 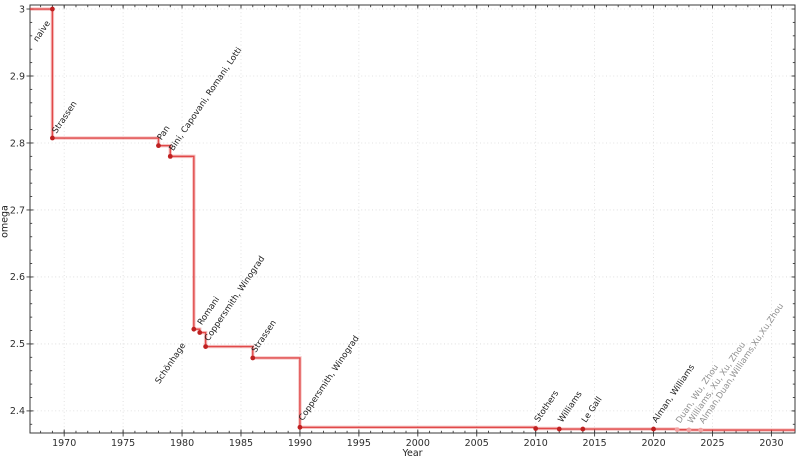 What do you see at coordinates (653, 443) in the screenshot?
I see `x-tick-label: 2020` at bounding box center [653, 443].